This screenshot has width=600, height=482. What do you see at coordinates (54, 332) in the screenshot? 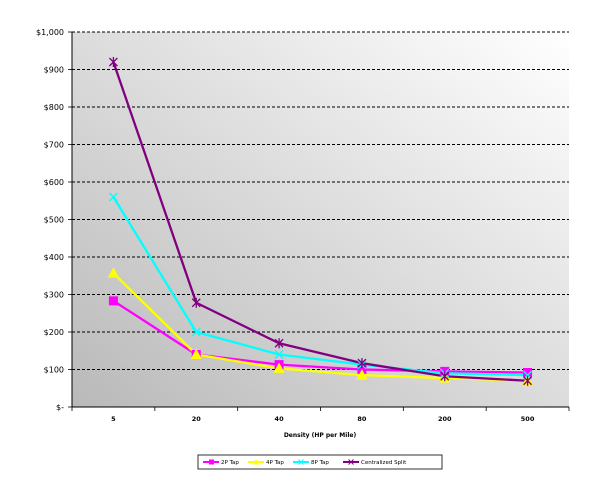
I see `y-tick-label: $200` at bounding box center [54, 332].